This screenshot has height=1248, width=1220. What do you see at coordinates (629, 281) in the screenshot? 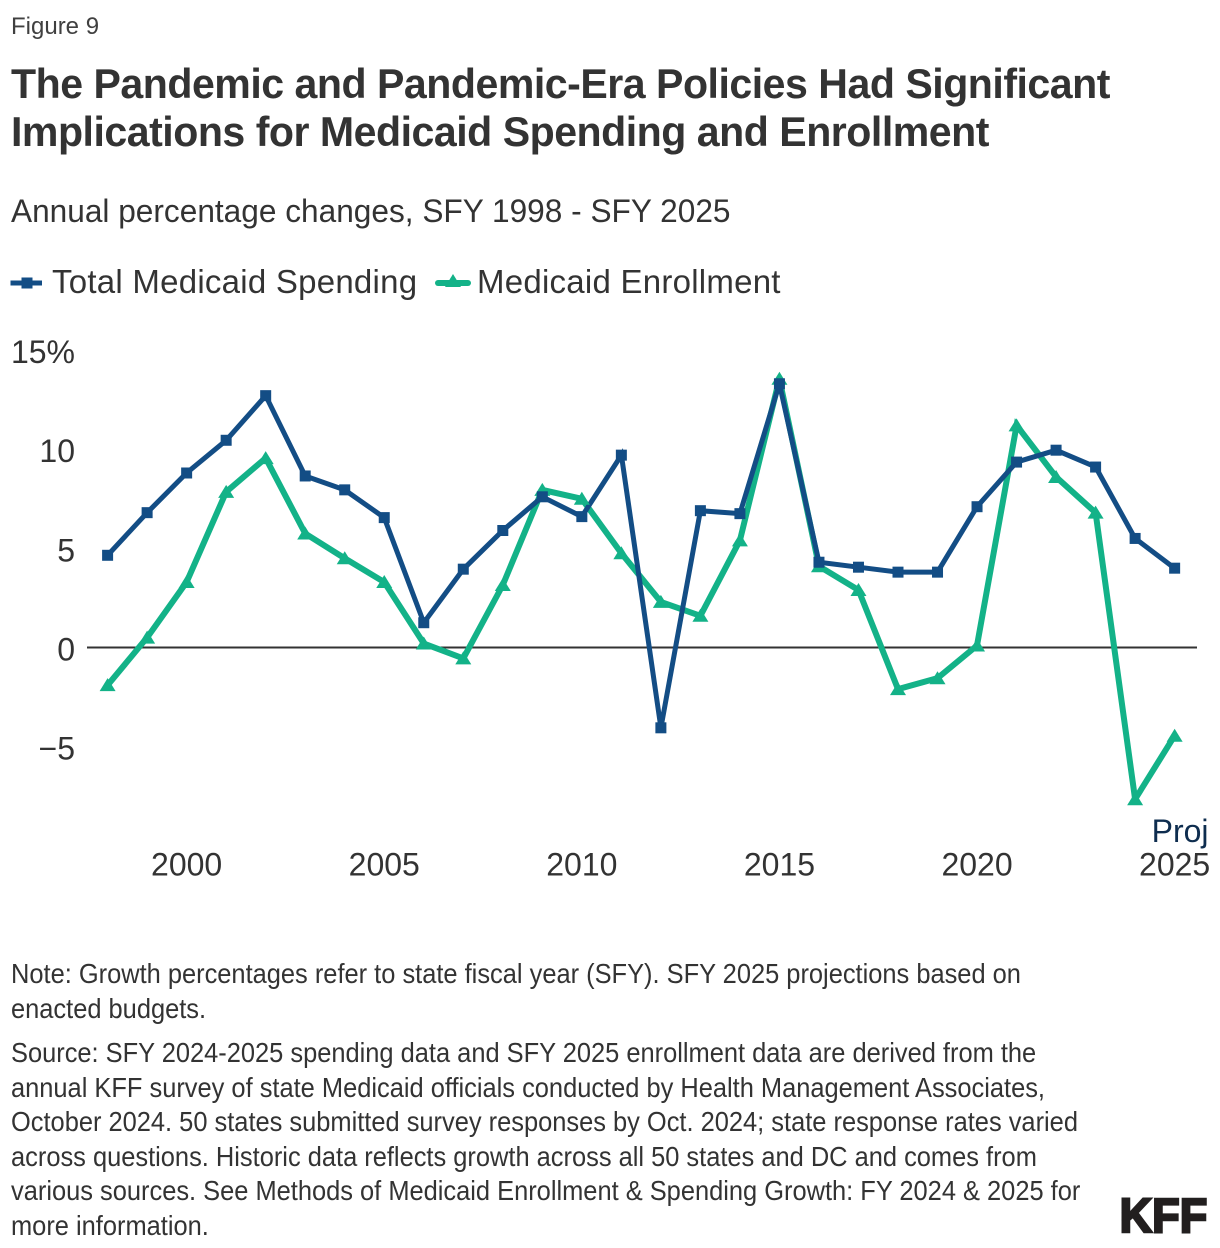
I see `svg-text: Medicaid Enrollment` at bounding box center [629, 281].